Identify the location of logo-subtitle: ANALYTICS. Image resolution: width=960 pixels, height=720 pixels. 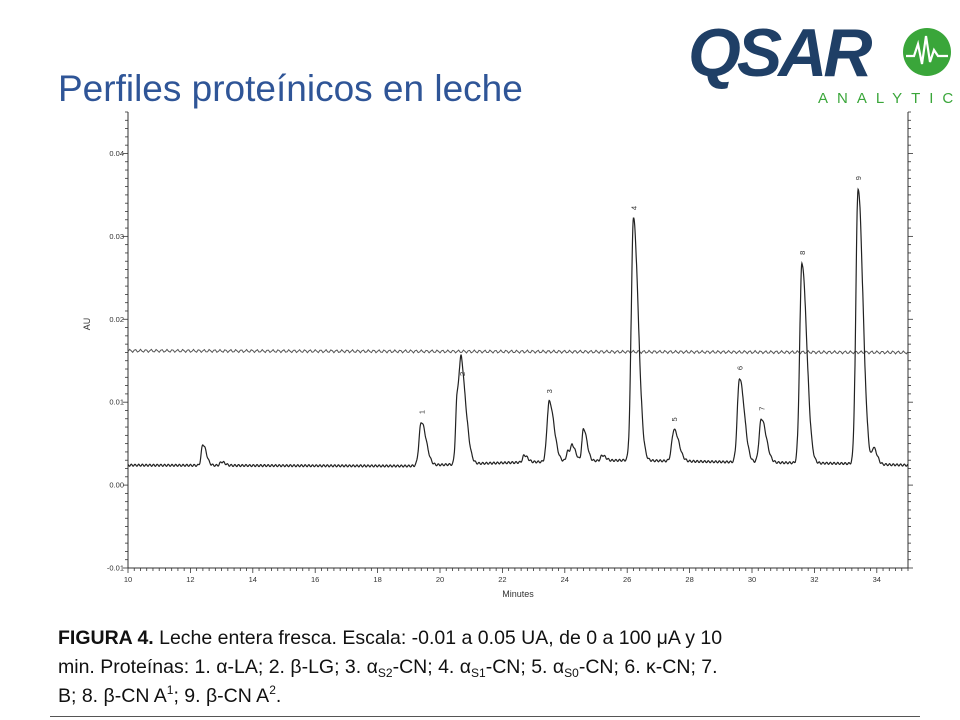
(889, 98).